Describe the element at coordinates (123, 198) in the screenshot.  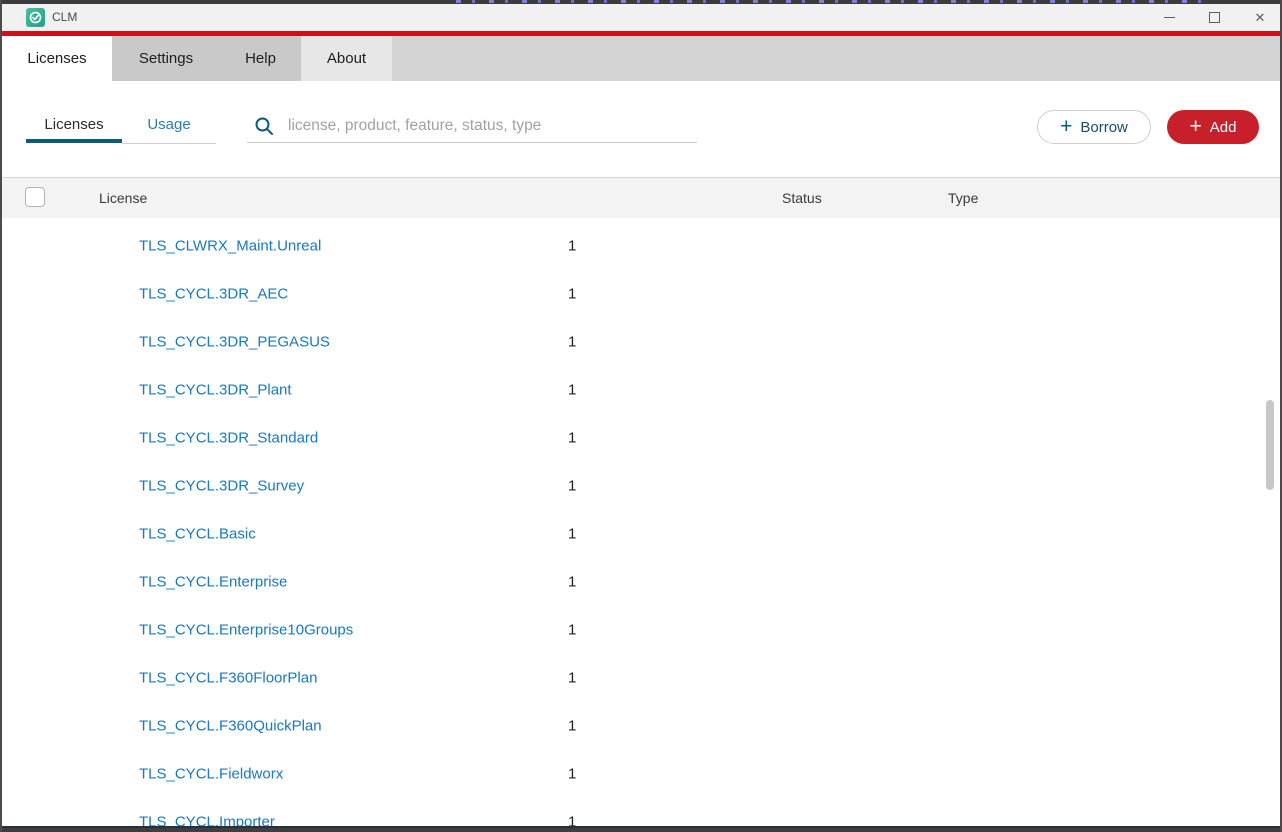
I see `column-header-license: License` at that location.